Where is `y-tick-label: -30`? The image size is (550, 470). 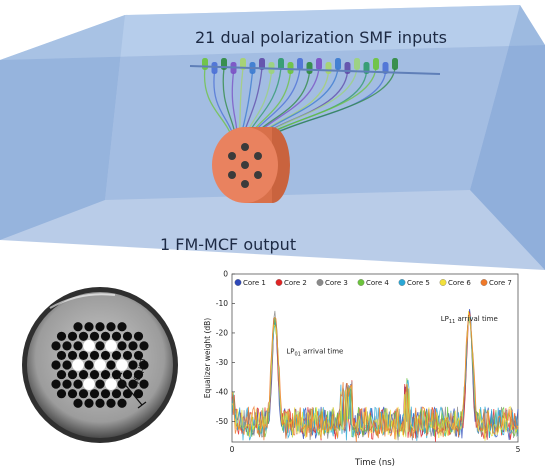 y-tick-label: -30 is located at coordinates (222, 362).